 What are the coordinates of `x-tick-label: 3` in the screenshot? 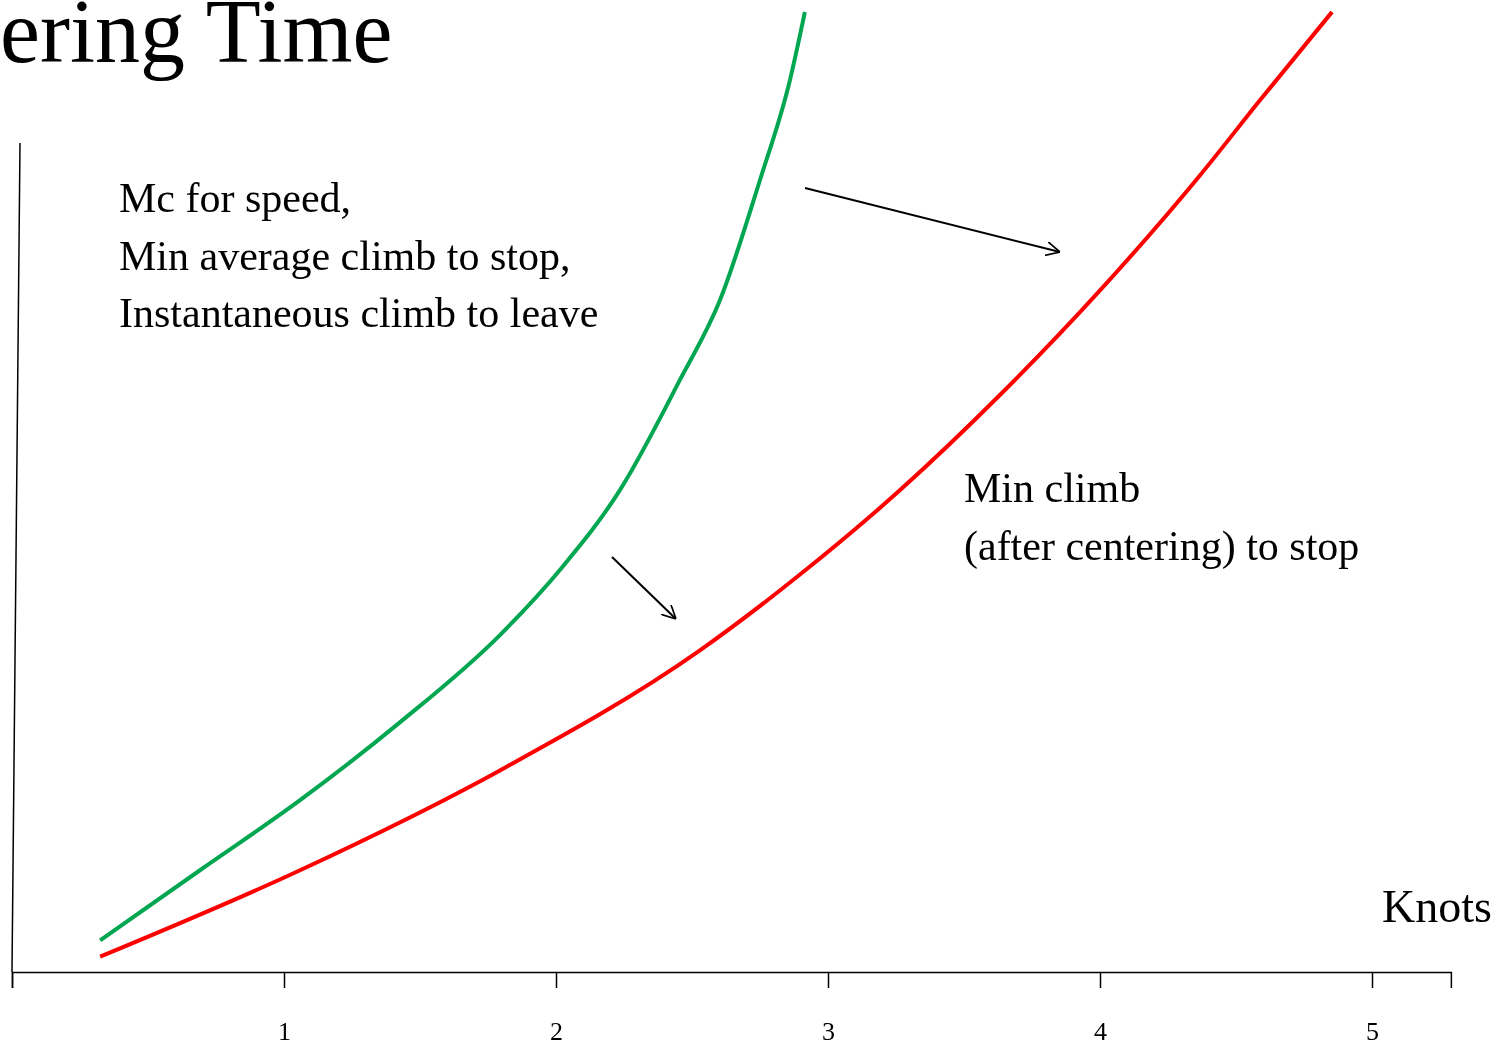 It's located at (828, 1028).